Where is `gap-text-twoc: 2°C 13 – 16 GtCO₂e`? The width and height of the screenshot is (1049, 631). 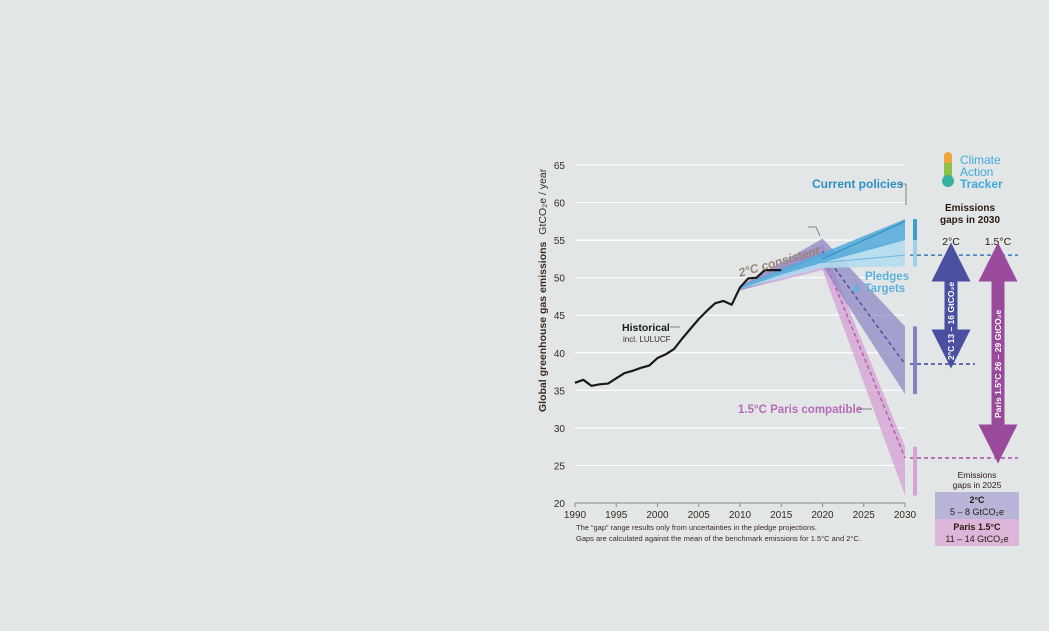
gap-text-twoc: 2°C 13 – 16 GtCO₂e is located at coordinates (951, 321).